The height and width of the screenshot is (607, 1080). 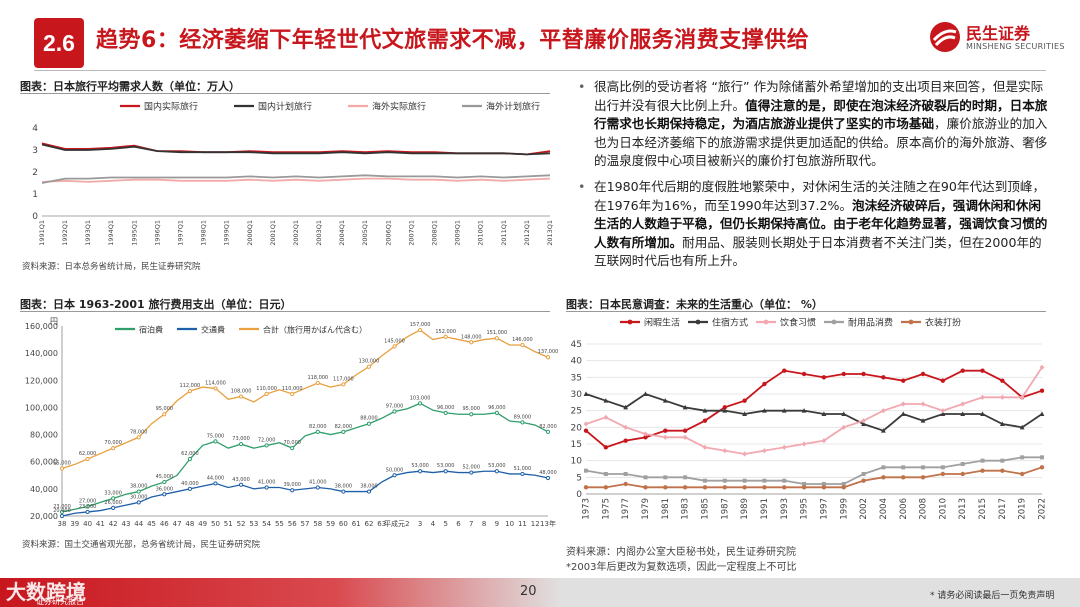 I want to click on data-label: 137,000, so click(x=548, y=352).